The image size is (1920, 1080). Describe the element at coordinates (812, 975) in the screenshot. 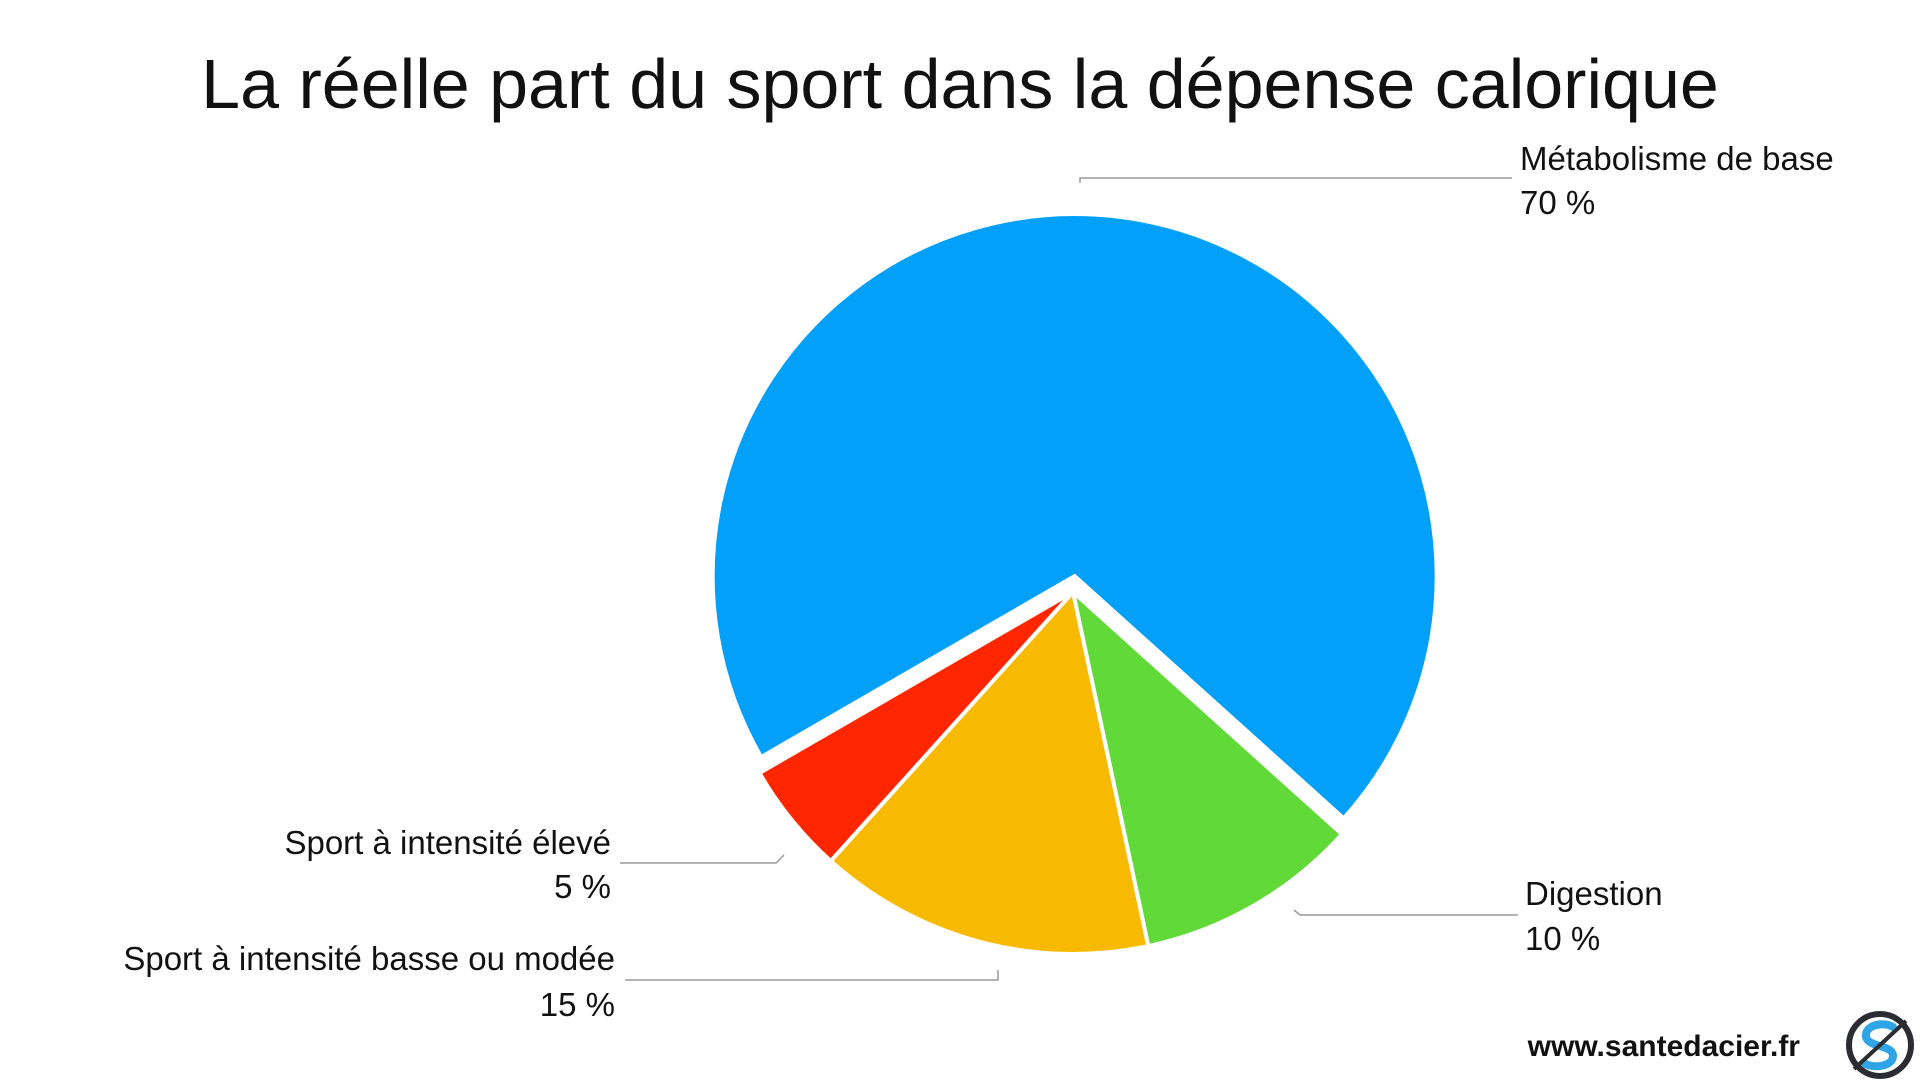

I see `leader-line-sport-a-intensite-basse-ou-modee` at that location.